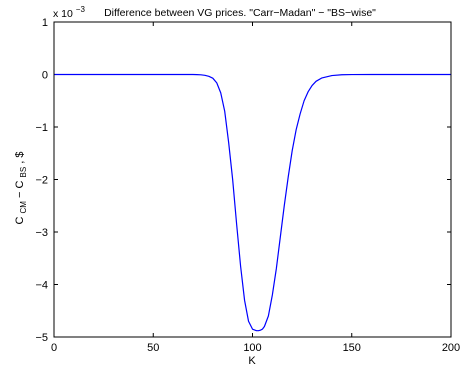 The image size is (460, 371). What do you see at coordinates (41, 233) in the screenshot?
I see `y-tick-label: −3` at bounding box center [41, 233].